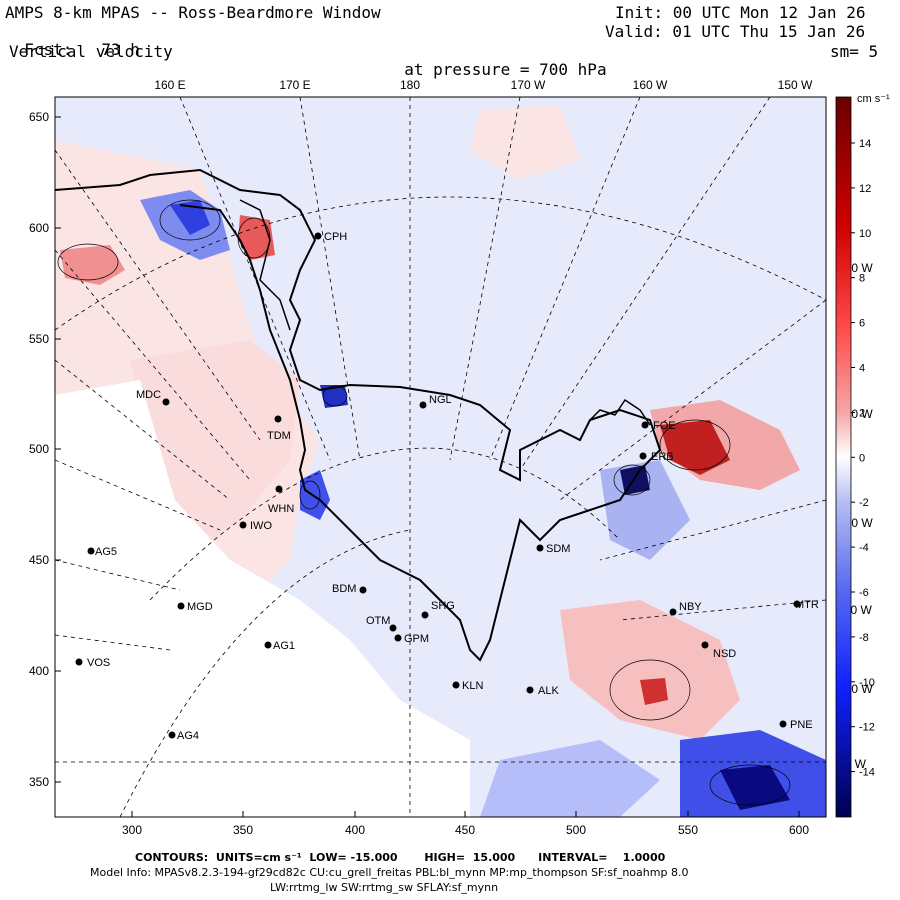 The image size is (900, 900). What do you see at coordinates (862, 369) in the screenshot?
I see `colorbar-label: 4` at bounding box center [862, 369].